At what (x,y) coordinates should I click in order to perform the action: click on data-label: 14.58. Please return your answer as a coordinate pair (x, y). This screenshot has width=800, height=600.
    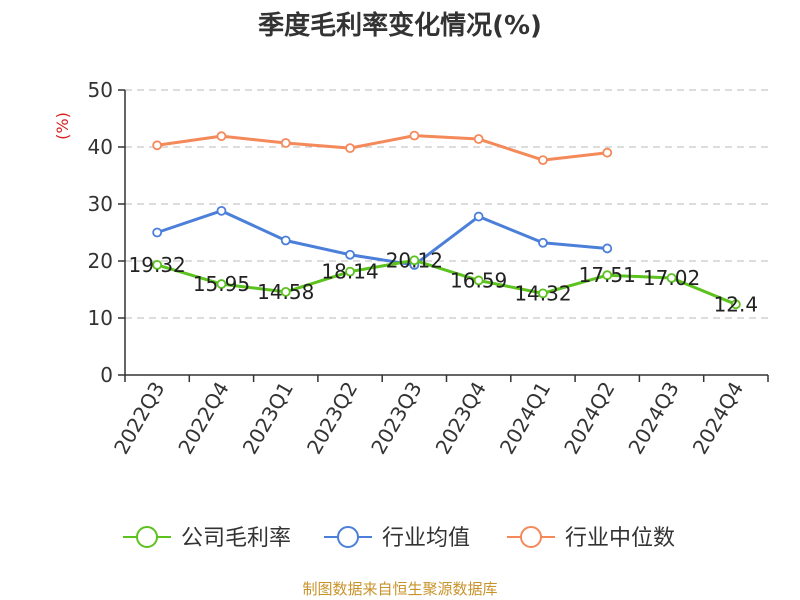
    Looking at the image, I should click on (285, 292).